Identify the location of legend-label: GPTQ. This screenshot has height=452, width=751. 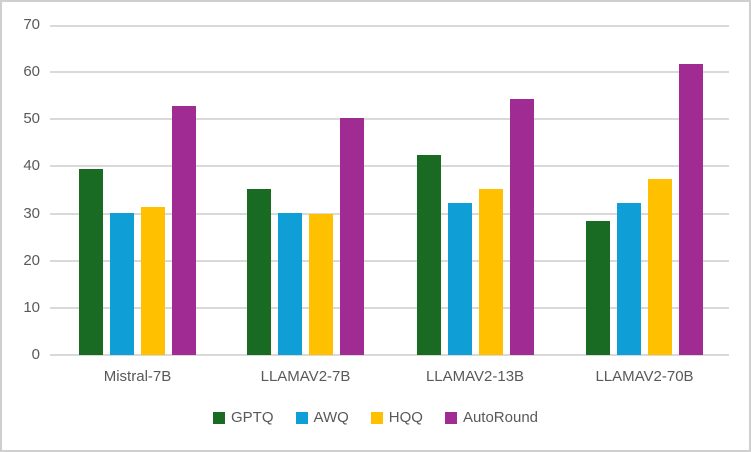
(252, 417).